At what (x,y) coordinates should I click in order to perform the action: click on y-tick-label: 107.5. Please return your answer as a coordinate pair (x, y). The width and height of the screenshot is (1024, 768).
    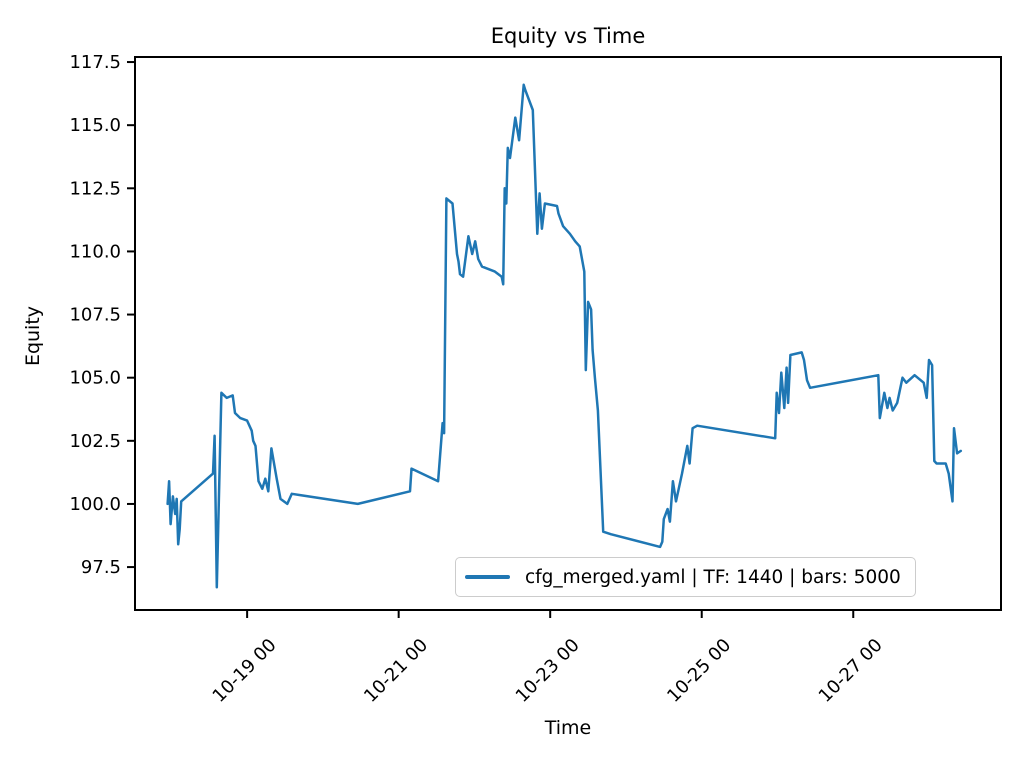
    Looking at the image, I should click on (95, 315).